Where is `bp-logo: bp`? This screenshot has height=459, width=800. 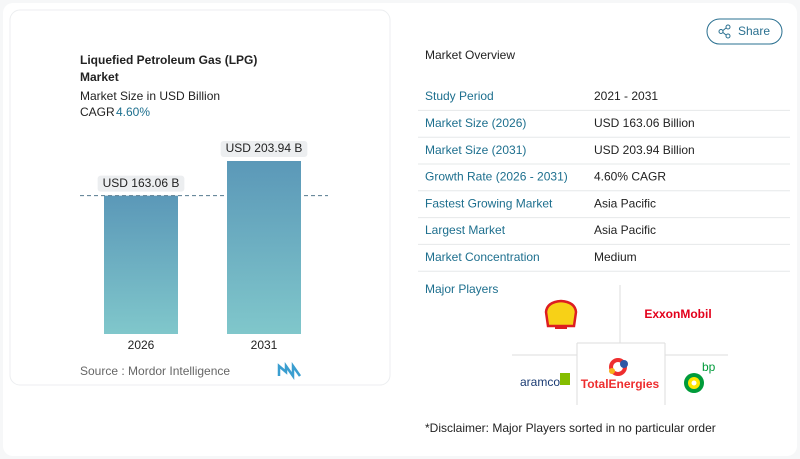
bp-logo: bp is located at coordinates (709, 367).